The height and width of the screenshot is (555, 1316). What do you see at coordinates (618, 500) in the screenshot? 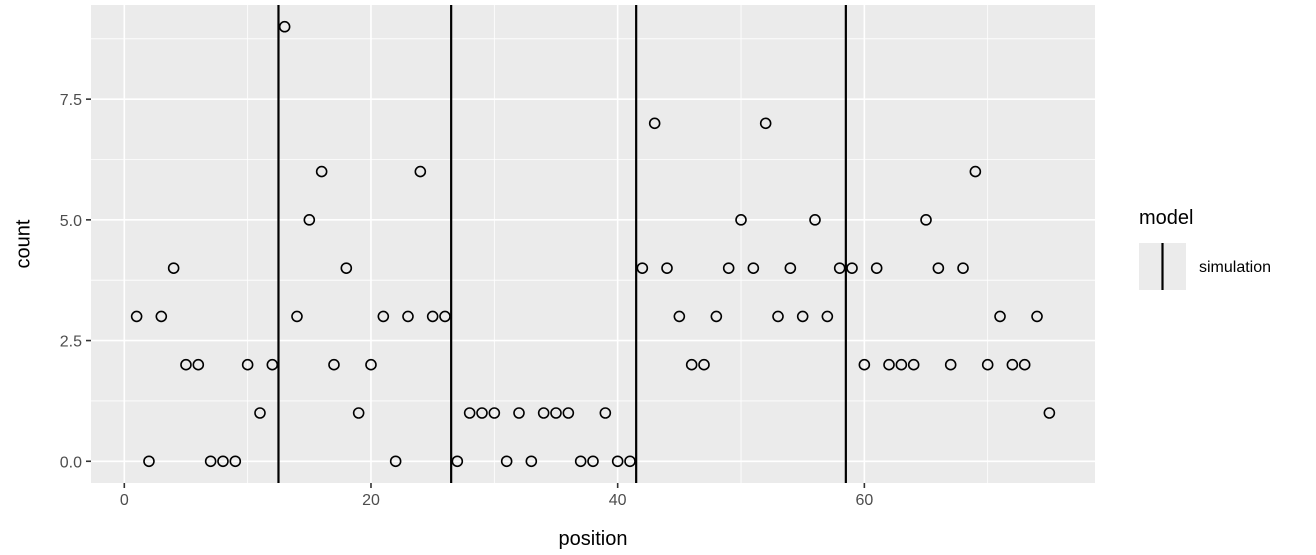
I see `x-tick-label: 40` at bounding box center [618, 500].